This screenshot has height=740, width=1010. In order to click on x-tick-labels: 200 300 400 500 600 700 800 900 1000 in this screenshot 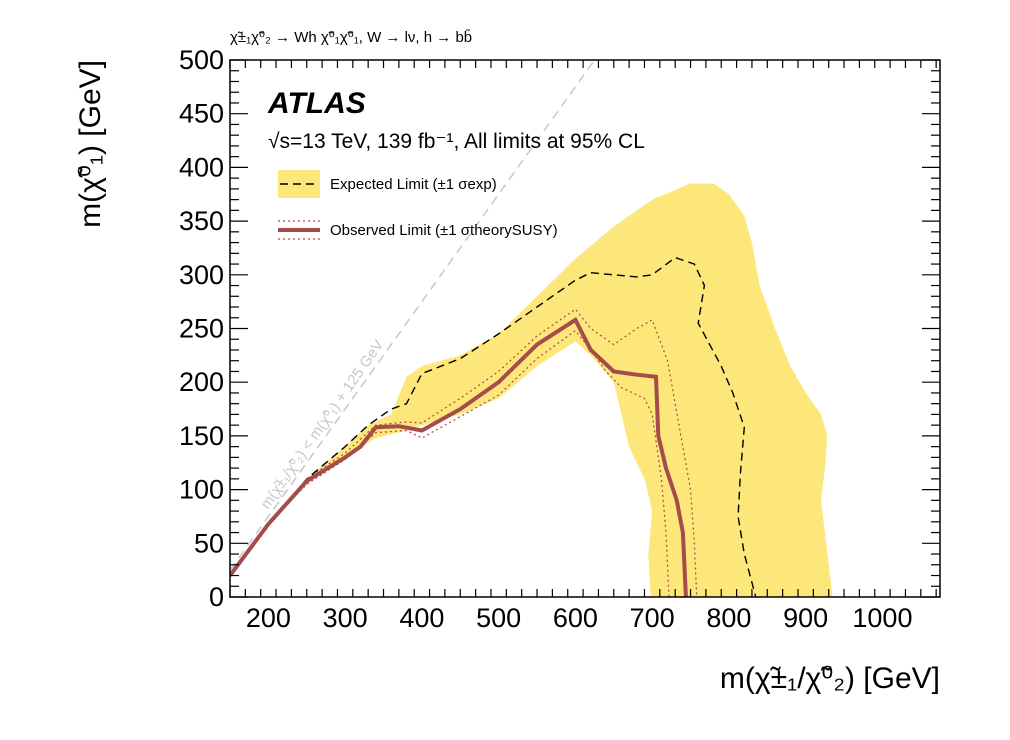, I will do `click(579, 618)`.